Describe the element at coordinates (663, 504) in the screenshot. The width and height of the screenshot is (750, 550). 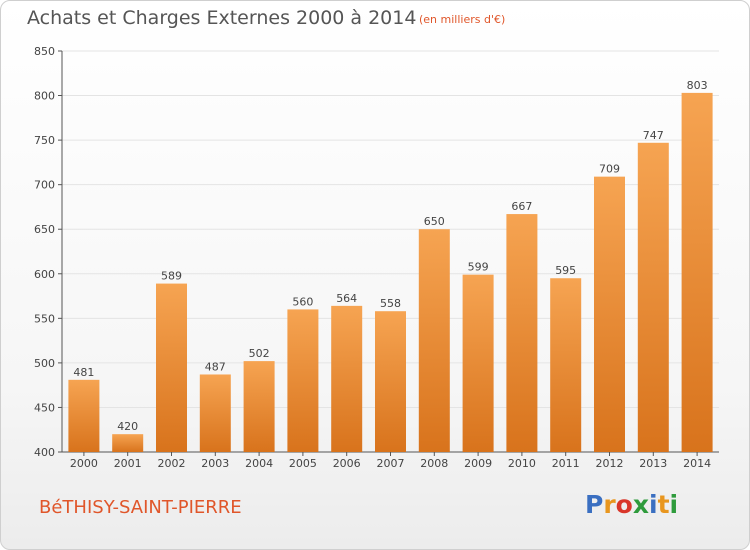
I see `logo-letter: t` at that location.